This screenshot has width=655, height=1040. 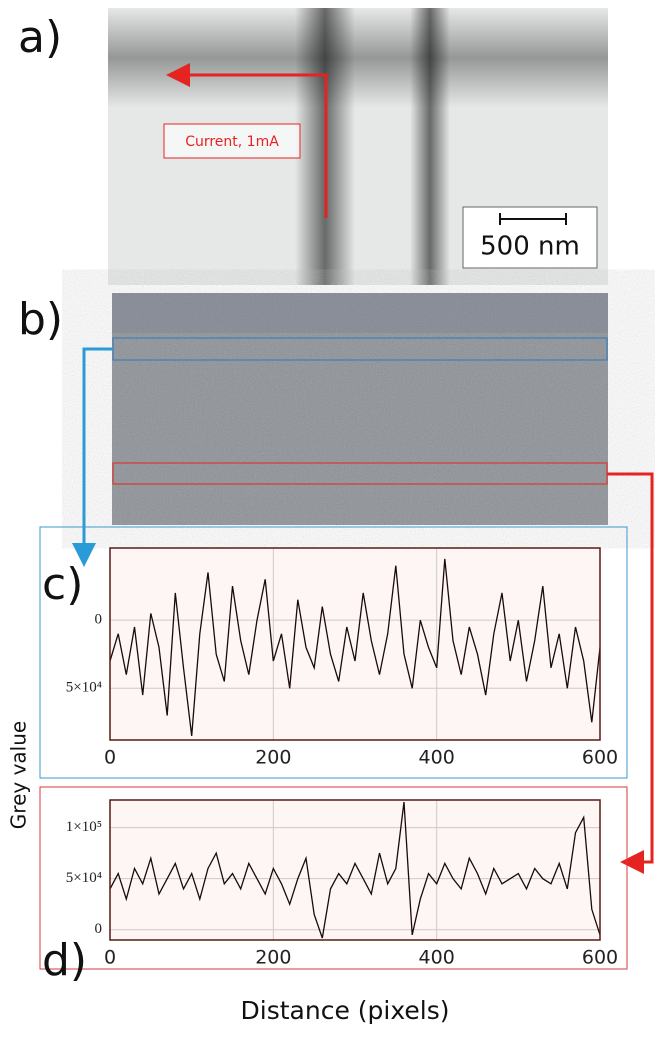 I want to click on scale-bar-box, so click(x=530, y=237).